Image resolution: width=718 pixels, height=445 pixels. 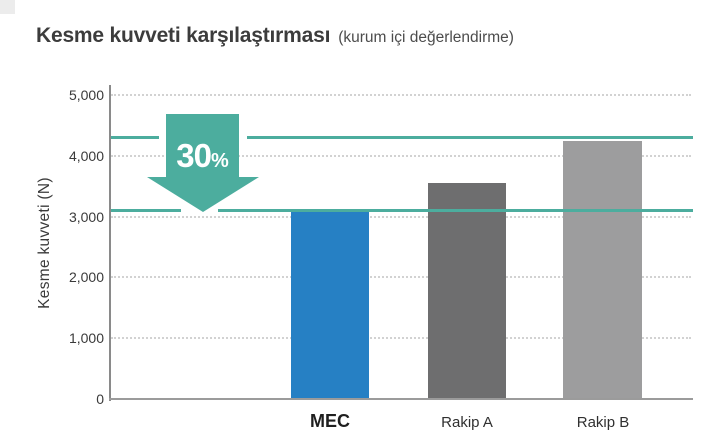 What do you see at coordinates (100, 399) in the screenshot?
I see `y-tick-label: 0` at bounding box center [100, 399].